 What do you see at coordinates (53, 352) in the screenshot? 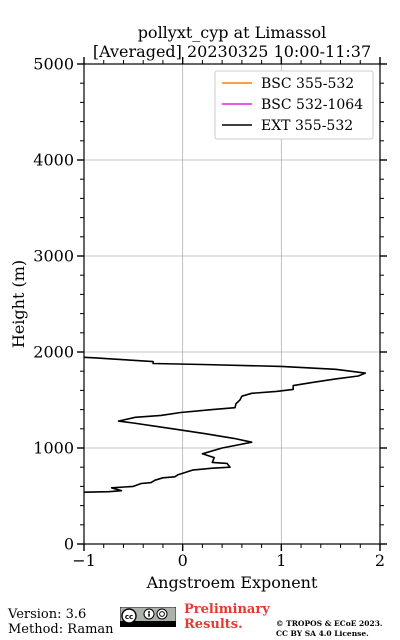
I see `y-tick-label: 2000` at bounding box center [53, 352].